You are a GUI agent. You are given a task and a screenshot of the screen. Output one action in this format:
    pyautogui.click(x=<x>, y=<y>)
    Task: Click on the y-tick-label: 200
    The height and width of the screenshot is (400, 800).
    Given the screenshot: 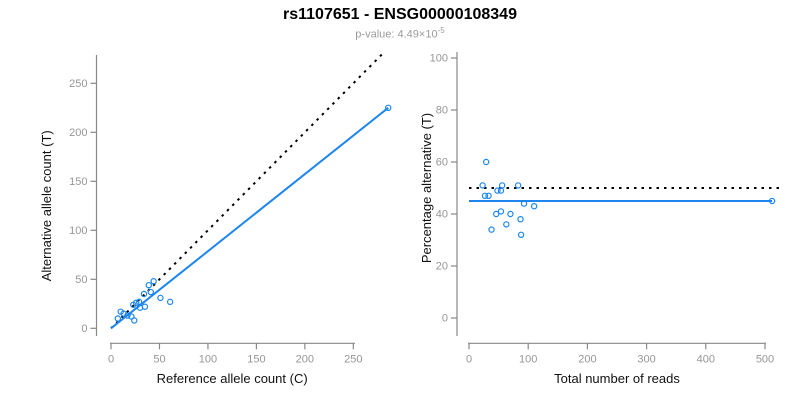 What is the action you would take?
    pyautogui.click(x=78, y=133)
    